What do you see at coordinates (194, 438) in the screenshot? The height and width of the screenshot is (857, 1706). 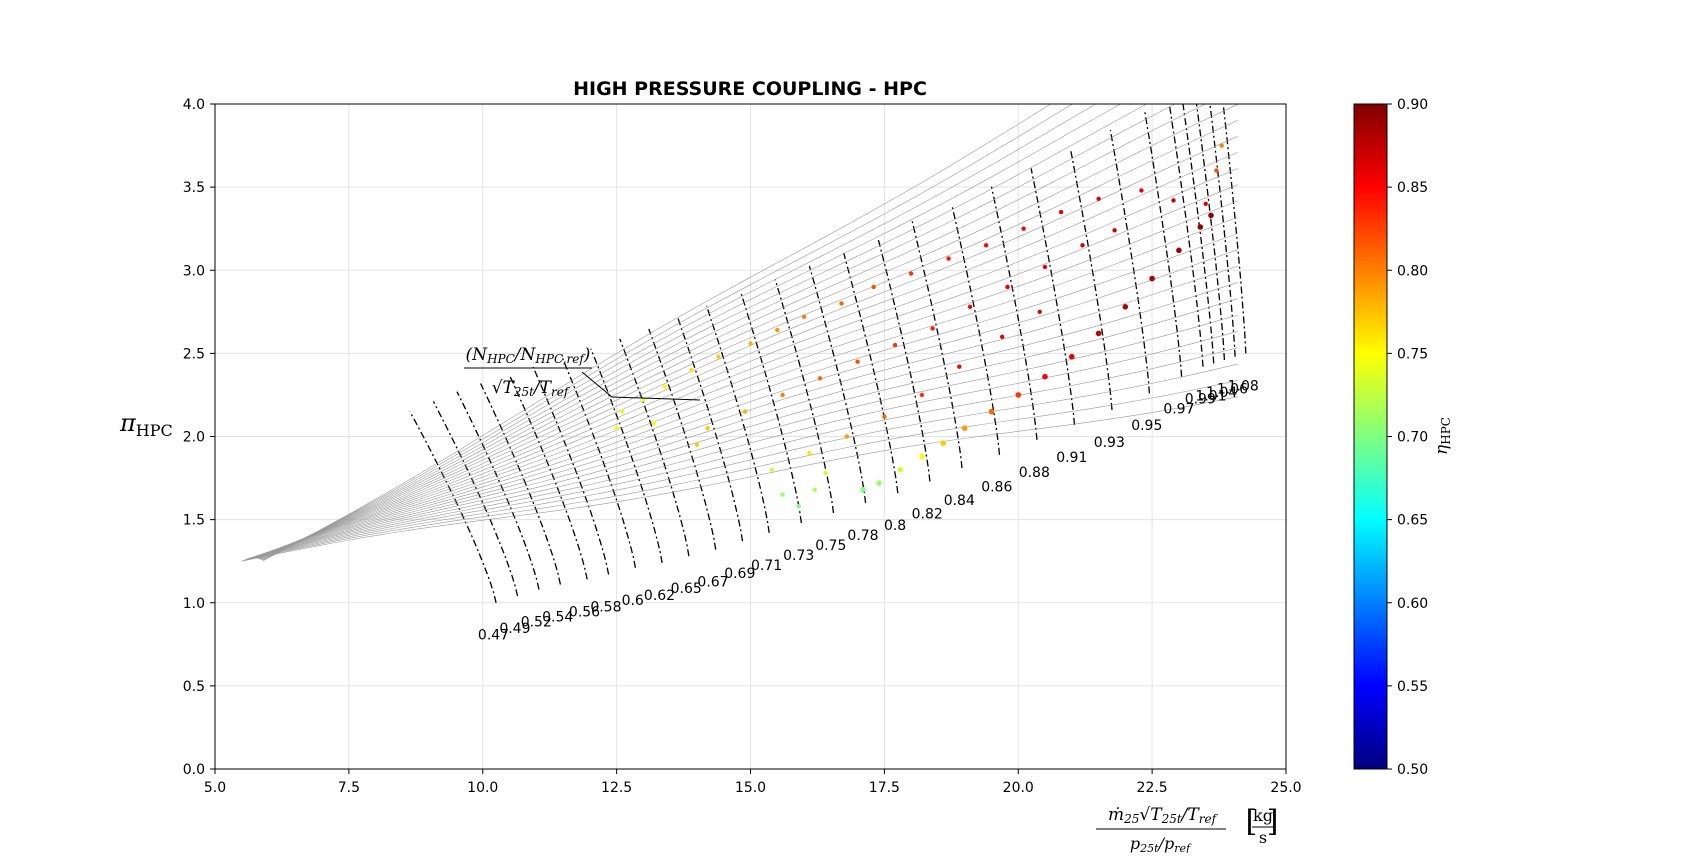 I see `y-tick-label: 2.0` at bounding box center [194, 438].